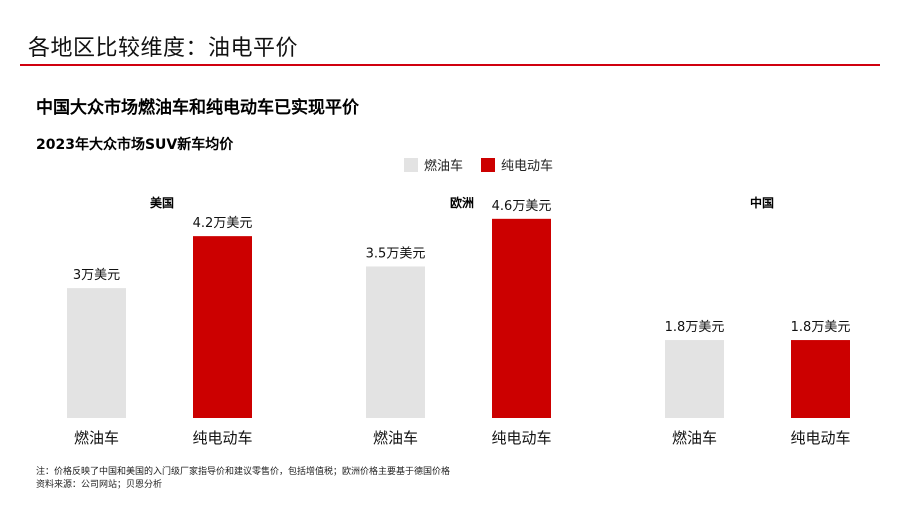 This screenshot has width=903, height=508. I want to click on data-label-eu-ice: 3.5万美元, so click(396, 253).